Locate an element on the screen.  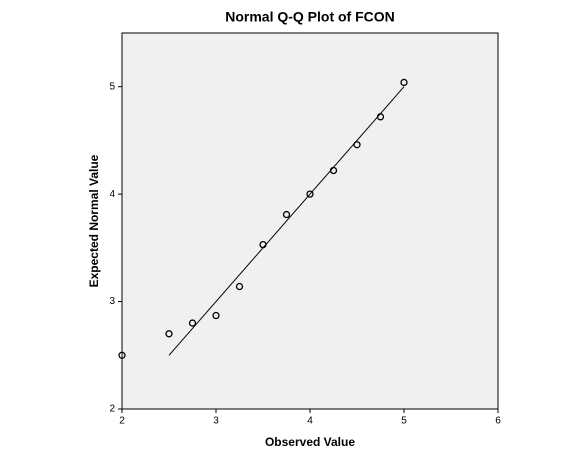
x-tick-label: 4 is located at coordinates (310, 421).